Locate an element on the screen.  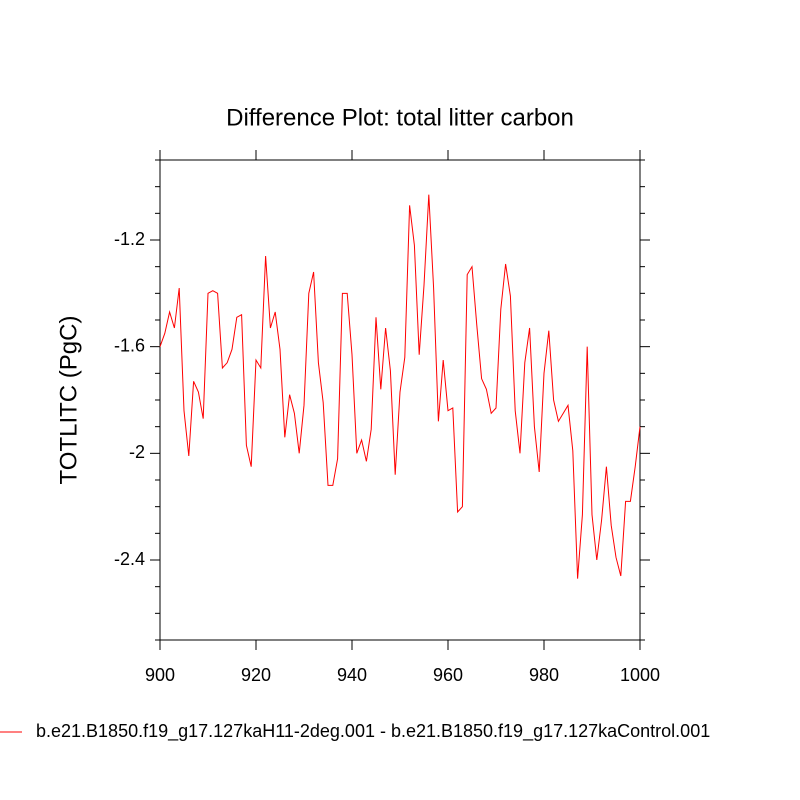
chart-title: Difference Plot: total litter carbon is located at coordinates (400, 117).